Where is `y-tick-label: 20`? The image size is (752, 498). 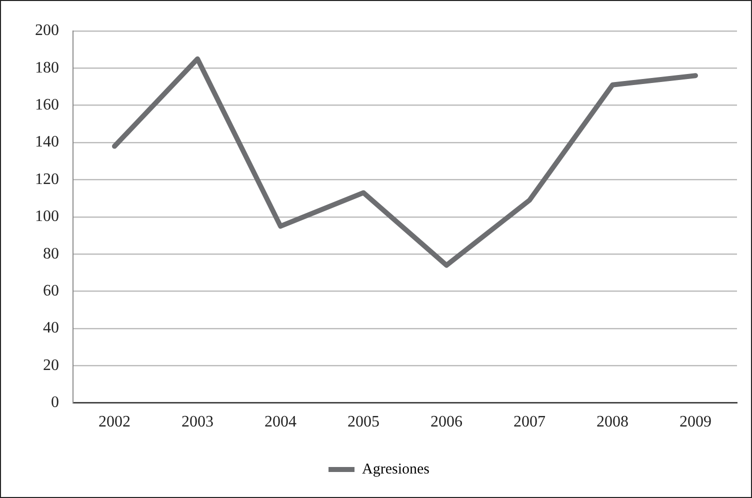 y-tick-label: 20 is located at coordinates (51, 365).